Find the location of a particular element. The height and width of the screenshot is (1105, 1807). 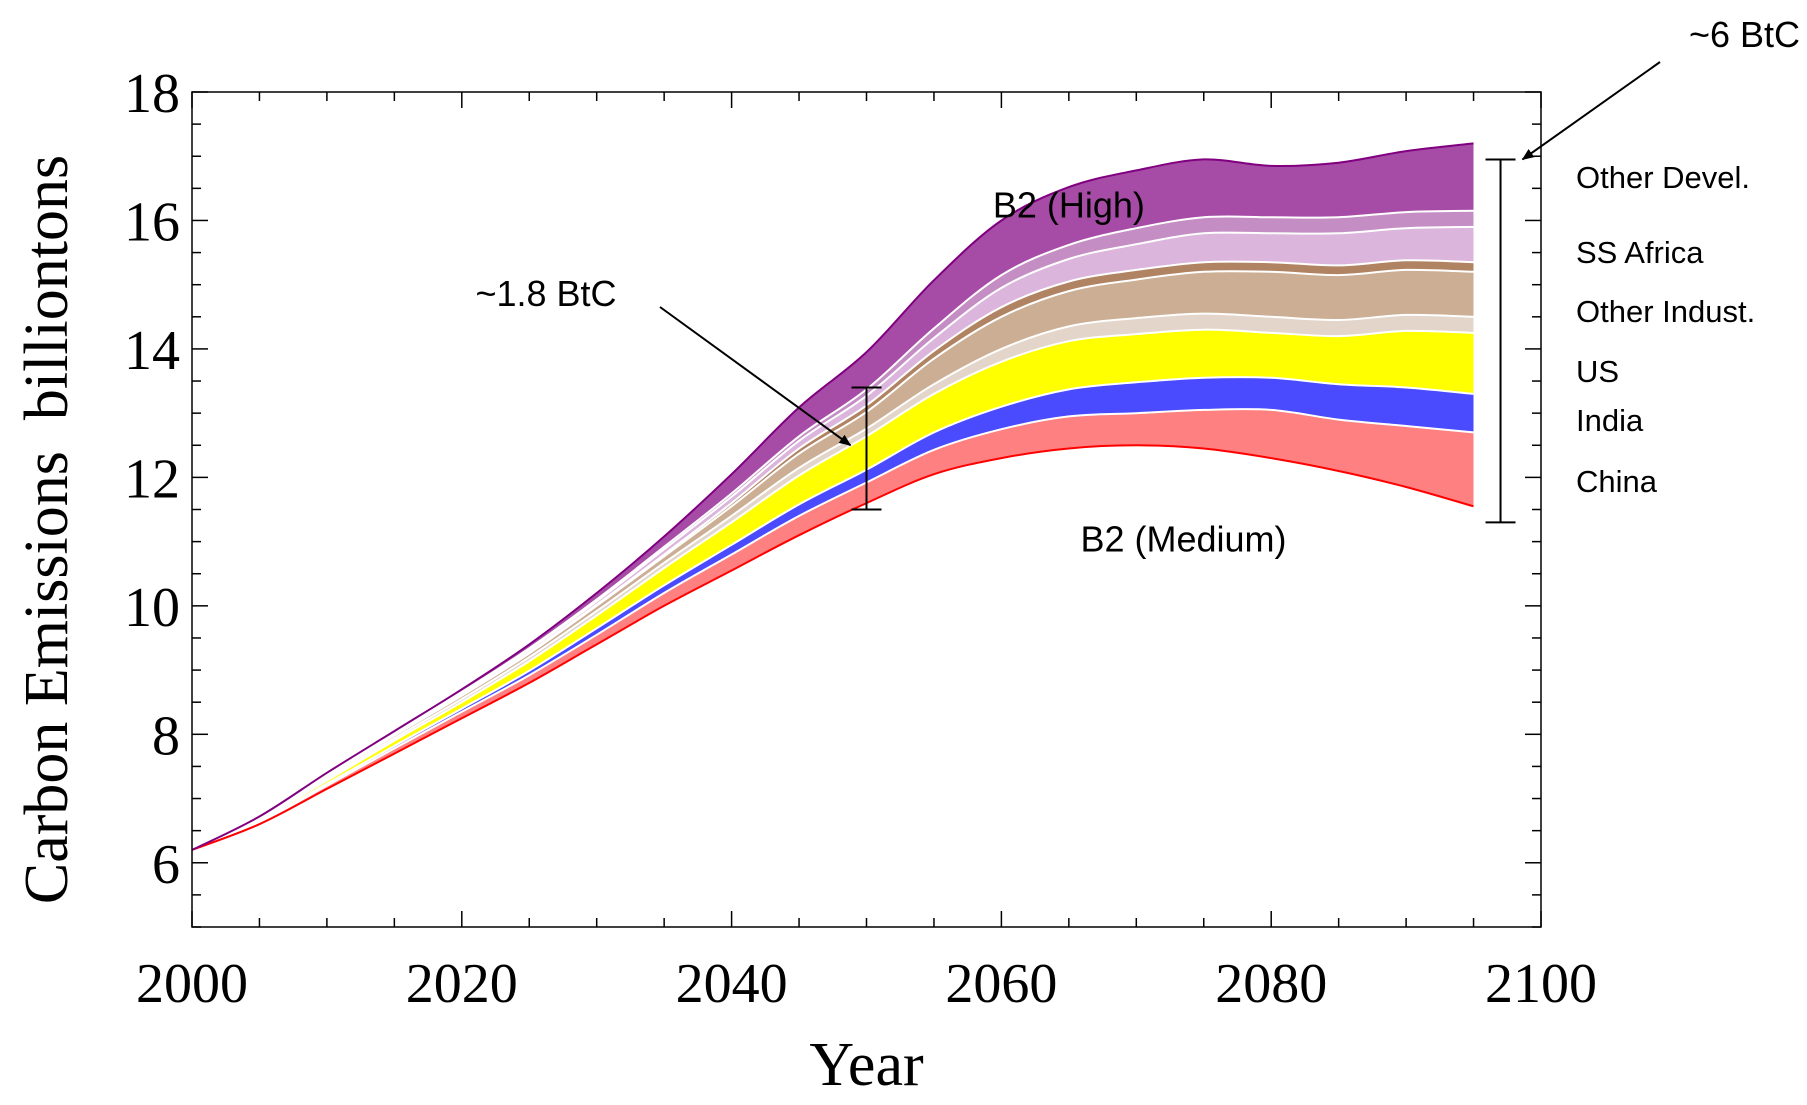

y-tick-label: 10 is located at coordinates (152, 608).